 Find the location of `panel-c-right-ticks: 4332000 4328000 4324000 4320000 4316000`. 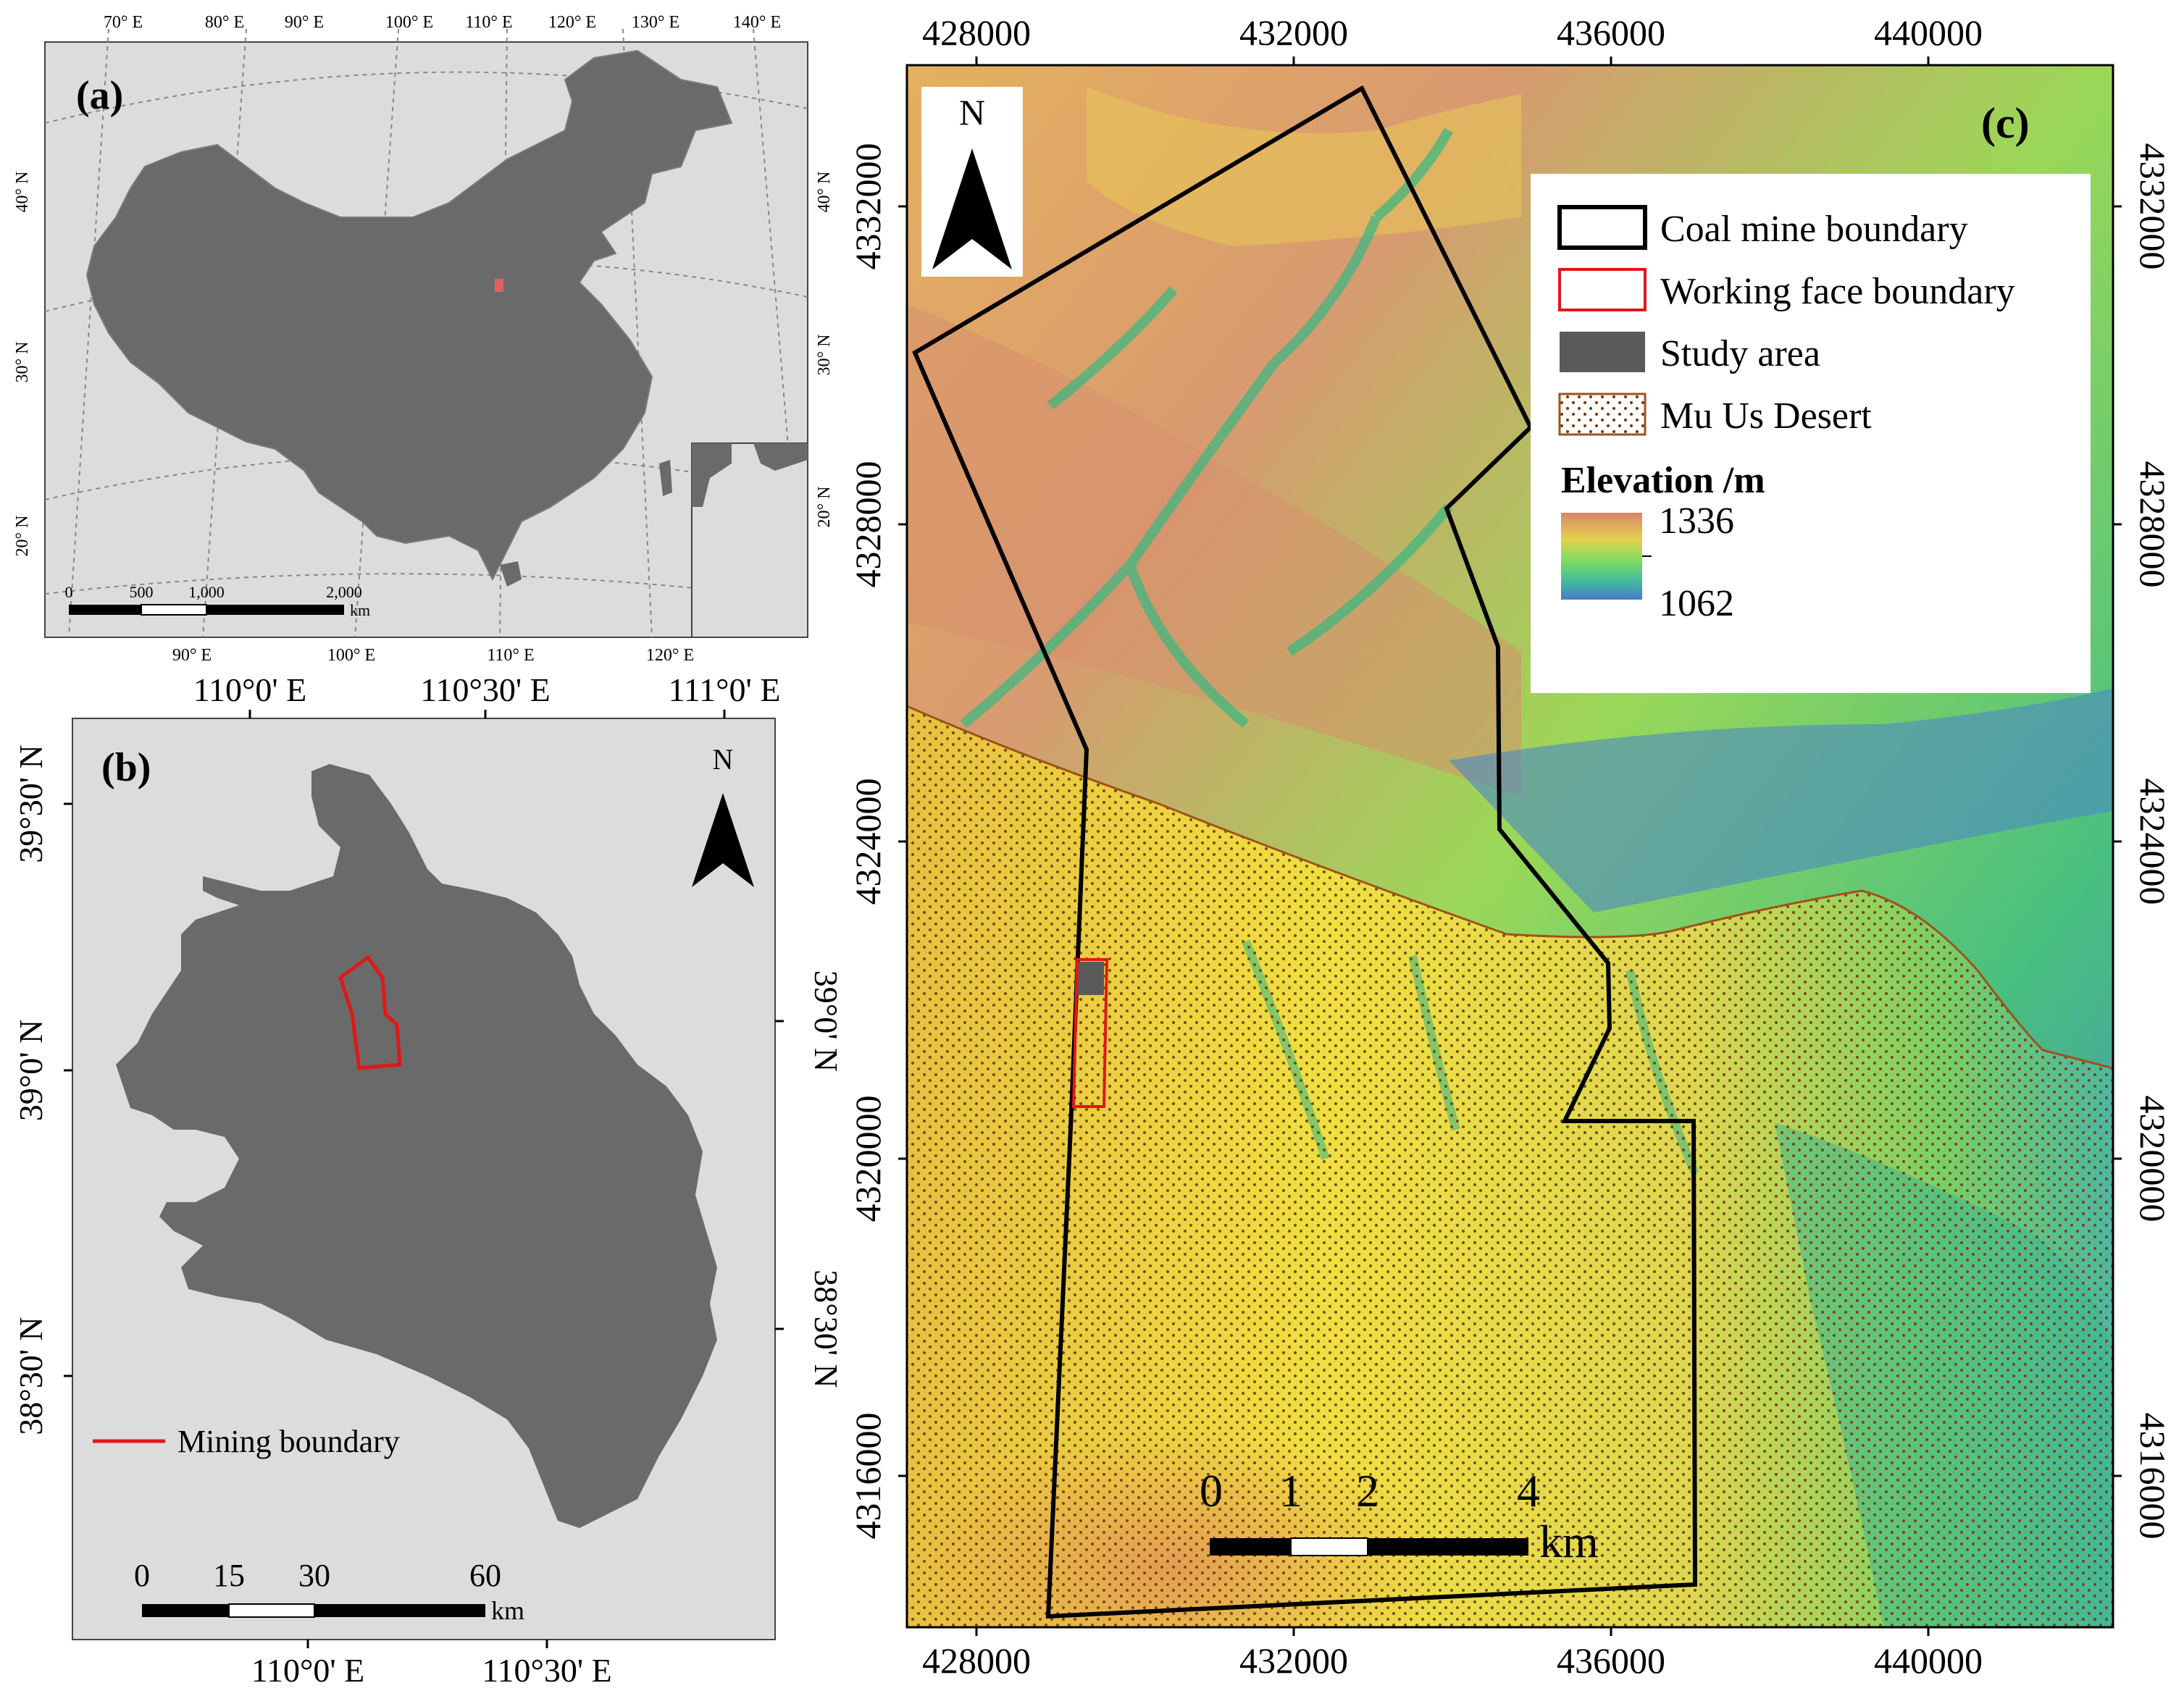

panel-c-right-ticks: 4332000 4328000 4324000 4320000 4316000 is located at coordinates (2153, 841).